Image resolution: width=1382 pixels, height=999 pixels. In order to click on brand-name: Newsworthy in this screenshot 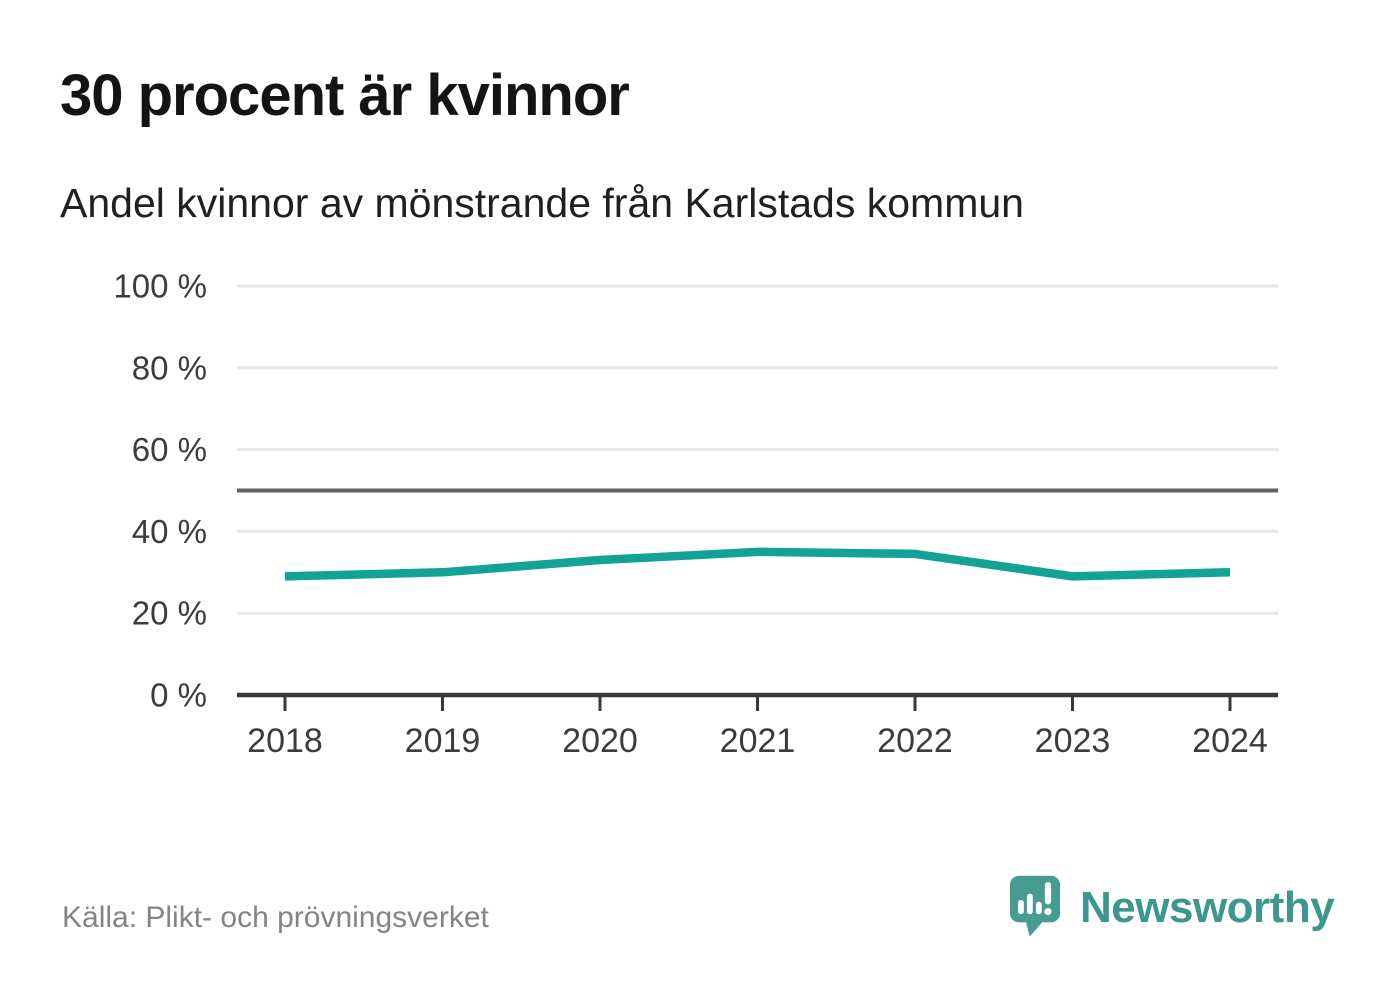, I will do `click(1207, 907)`.